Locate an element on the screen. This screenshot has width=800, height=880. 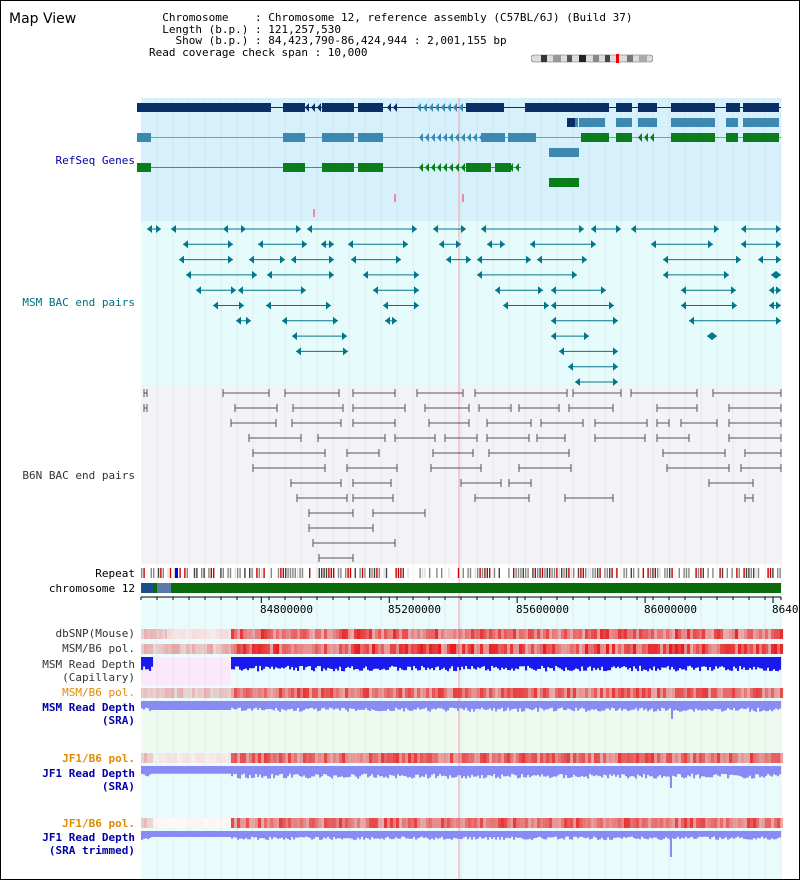
track-label-b6n-bac: B6N BAC end pairs is located at coordinates (78, 475).